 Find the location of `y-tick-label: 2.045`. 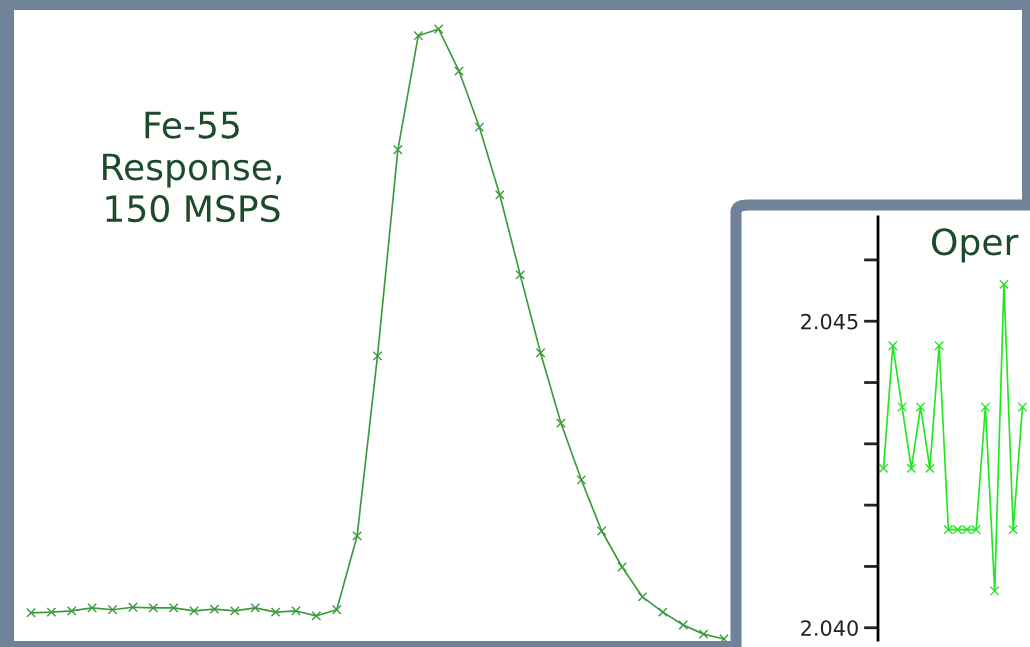

y-tick-label: 2.045 is located at coordinates (829, 321).